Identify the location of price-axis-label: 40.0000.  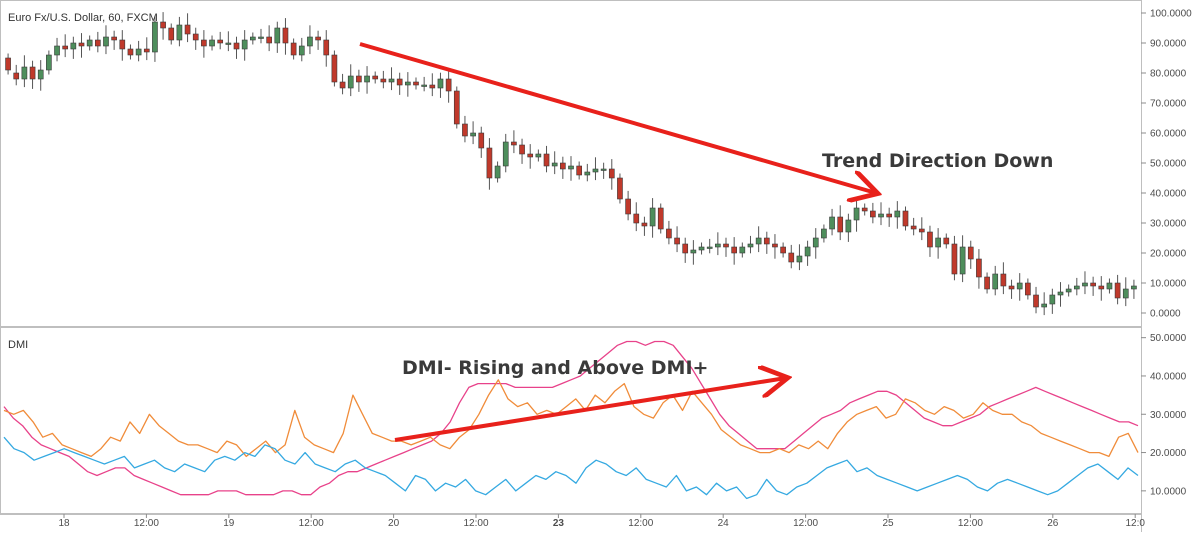
(1168, 194).